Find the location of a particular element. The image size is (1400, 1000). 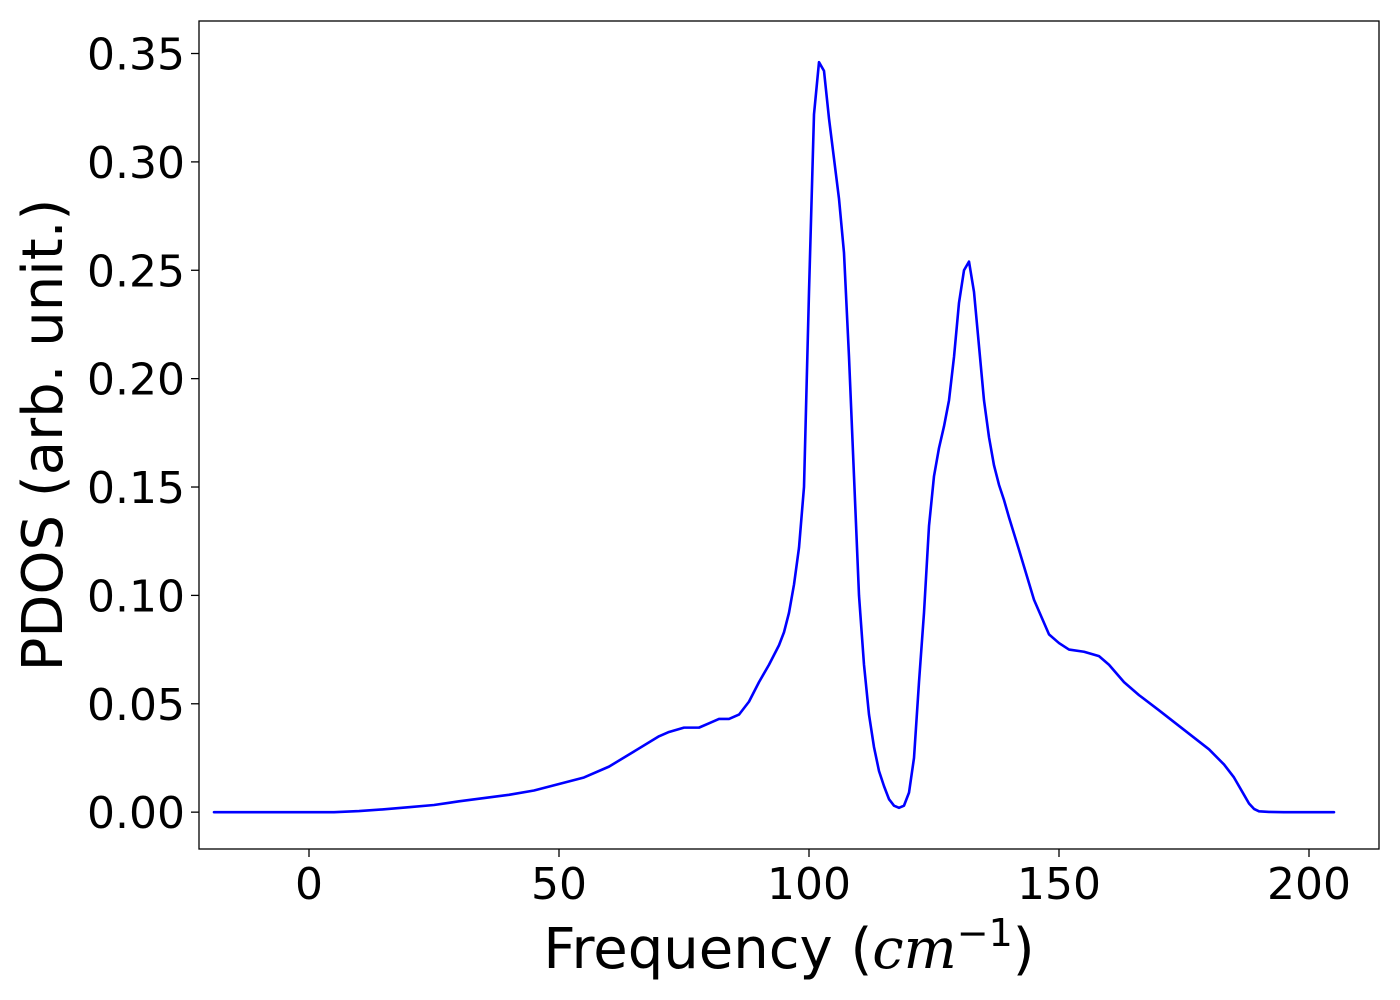

y-tick-label: 0.35 is located at coordinates (136, 55).